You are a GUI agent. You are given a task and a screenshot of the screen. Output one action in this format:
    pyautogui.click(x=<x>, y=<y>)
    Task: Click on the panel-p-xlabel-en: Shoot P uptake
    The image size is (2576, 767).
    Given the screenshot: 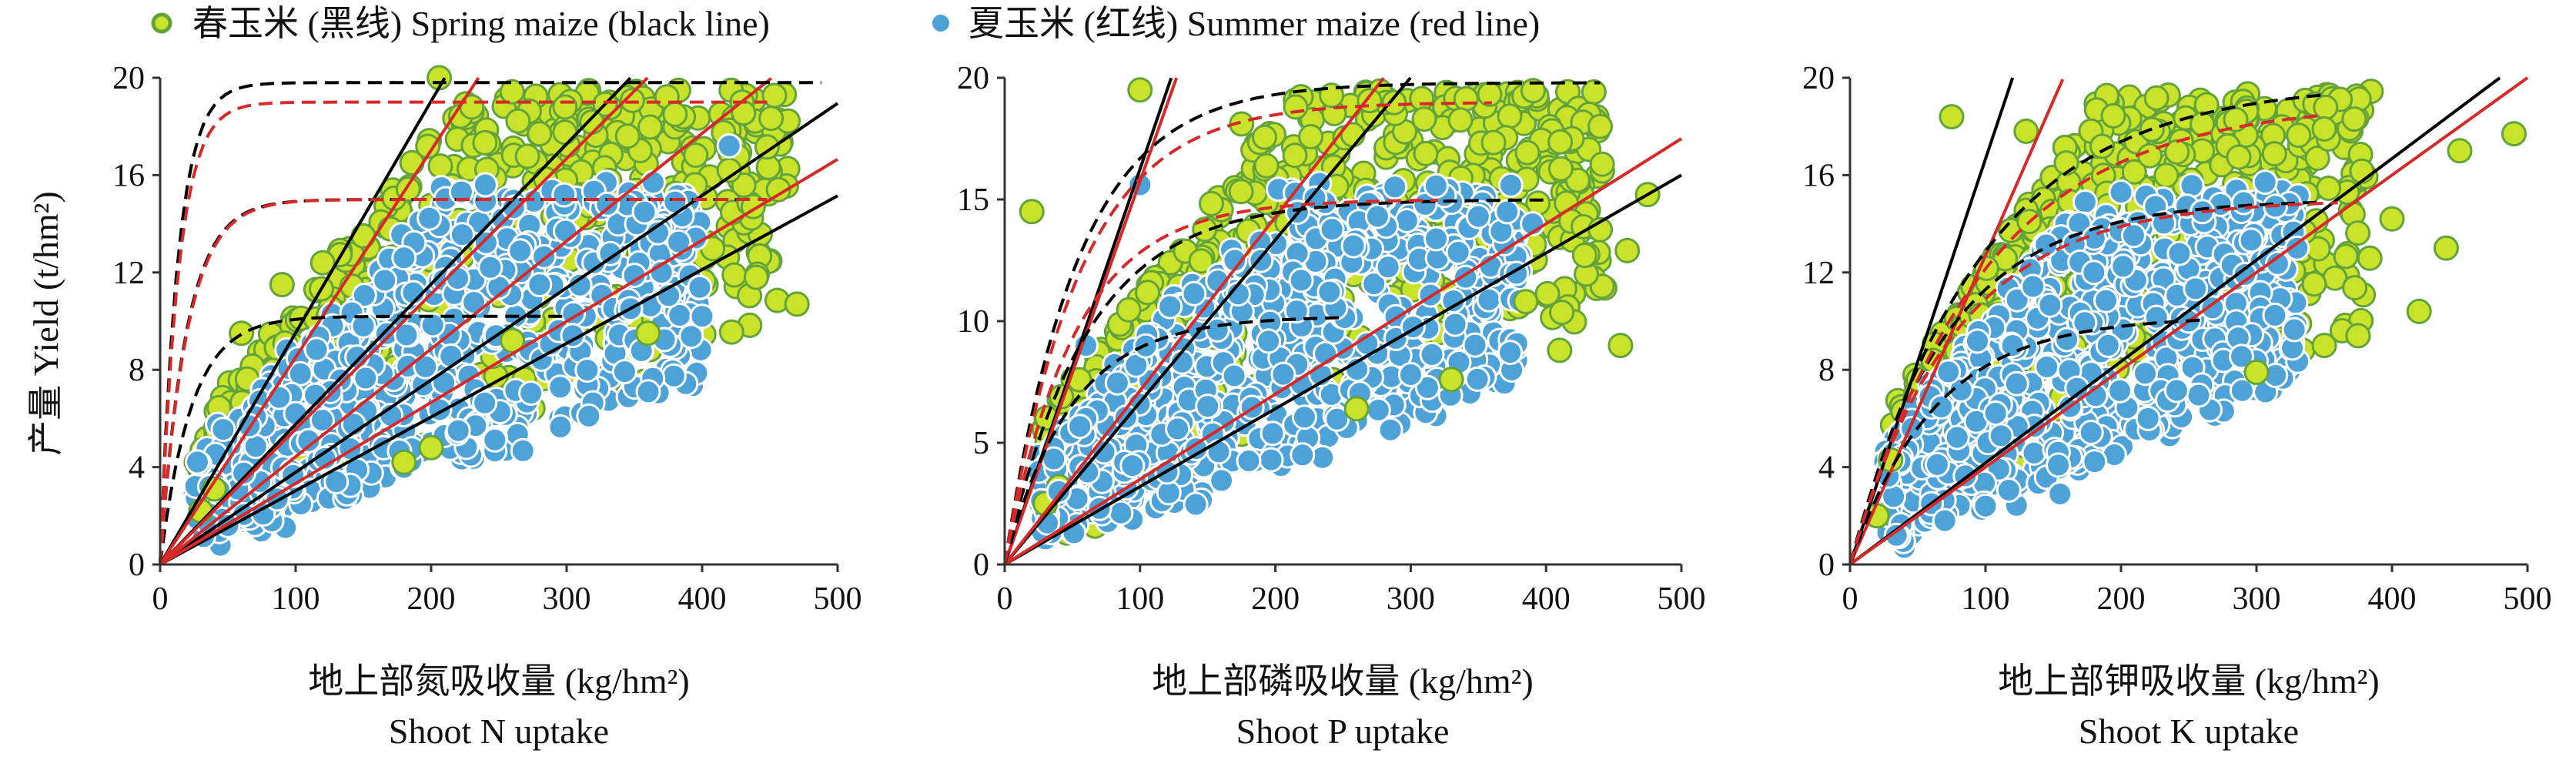 What is the action you would take?
    pyautogui.click(x=1343, y=732)
    